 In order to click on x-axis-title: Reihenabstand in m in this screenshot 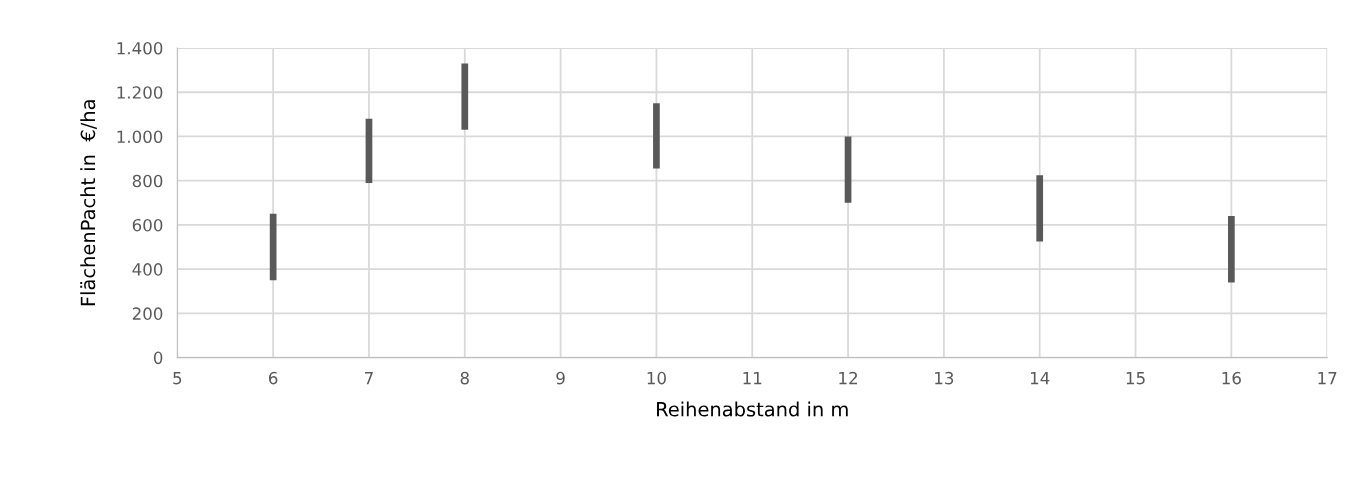, I will do `click(752, 409)`.